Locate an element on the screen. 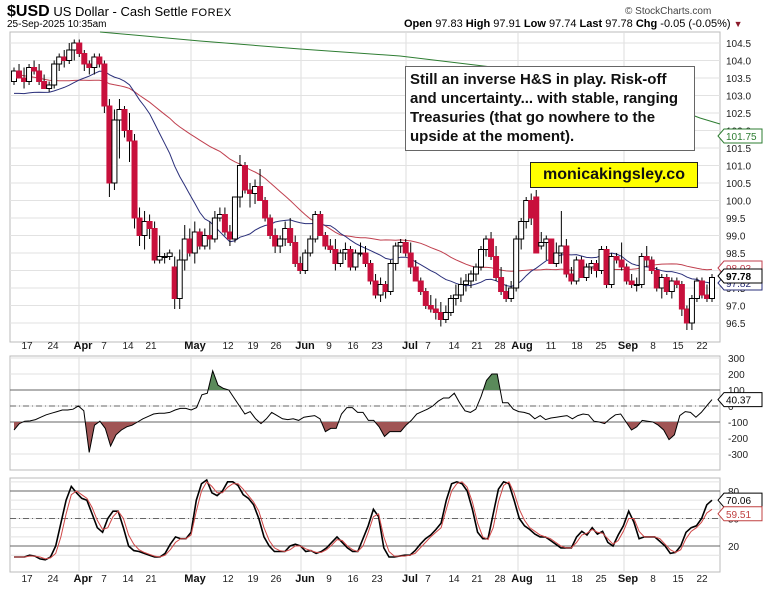  last-price-tag-box is located at coordinates (740, 276).